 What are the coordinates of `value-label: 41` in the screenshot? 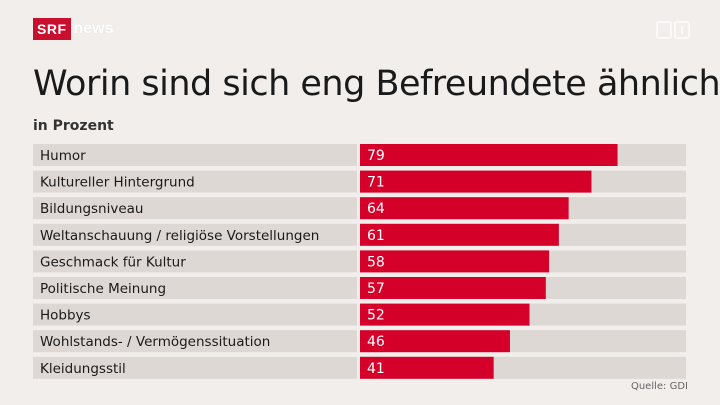 It's located at (376, 369).